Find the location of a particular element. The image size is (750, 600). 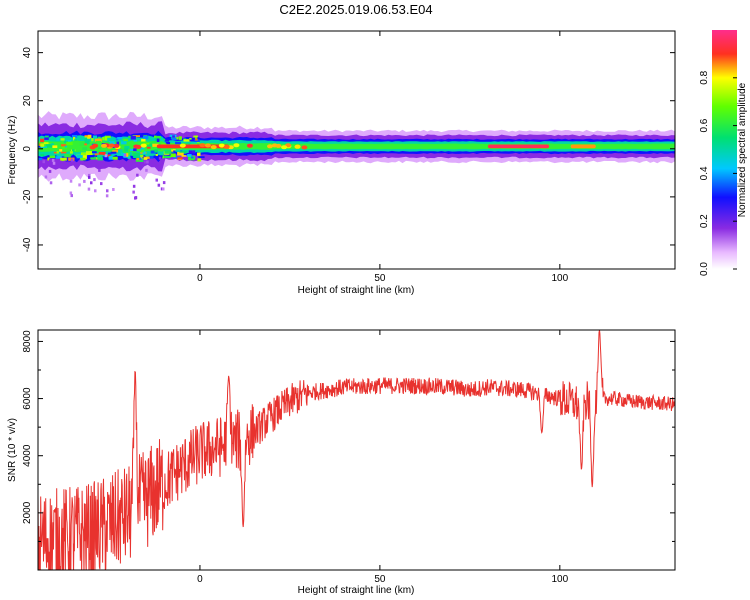

snr-ytick-label: 8000 is located at coordinates (27, 341).